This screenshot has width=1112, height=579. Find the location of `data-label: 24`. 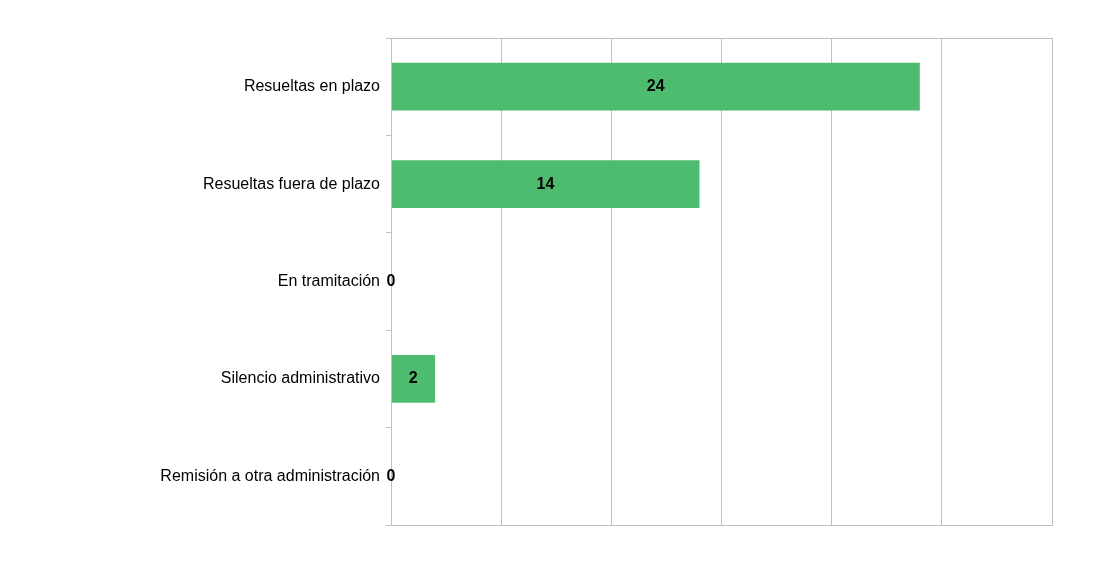

data-label: 24 is located at coordinates (655, 86).